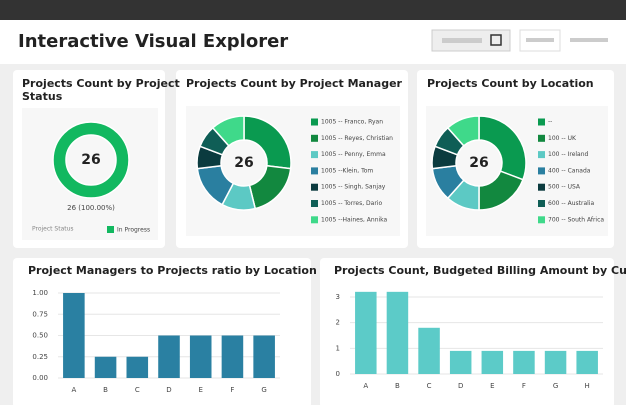  I want to click on page-title: Interactive Visual Explorer, so click(153, 41).